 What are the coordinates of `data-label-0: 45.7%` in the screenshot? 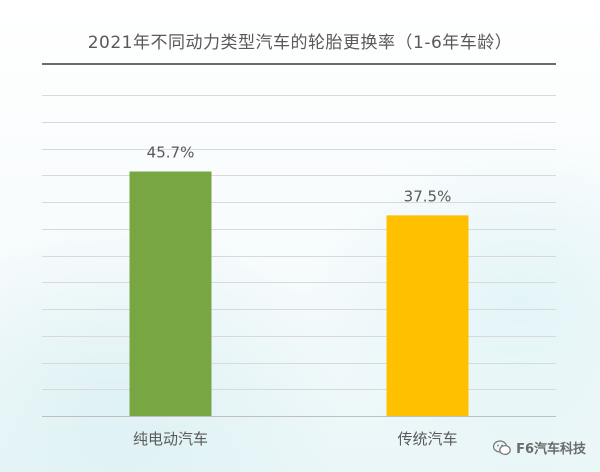 It's located at (171, 153).